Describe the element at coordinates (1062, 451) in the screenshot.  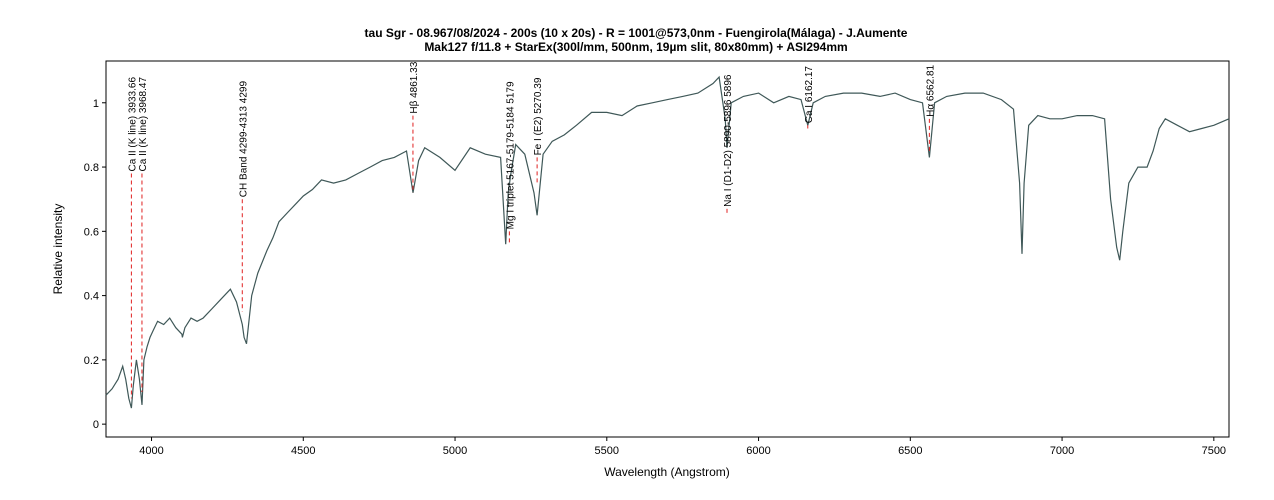
I see `x-tick-label: 7000` at that location.